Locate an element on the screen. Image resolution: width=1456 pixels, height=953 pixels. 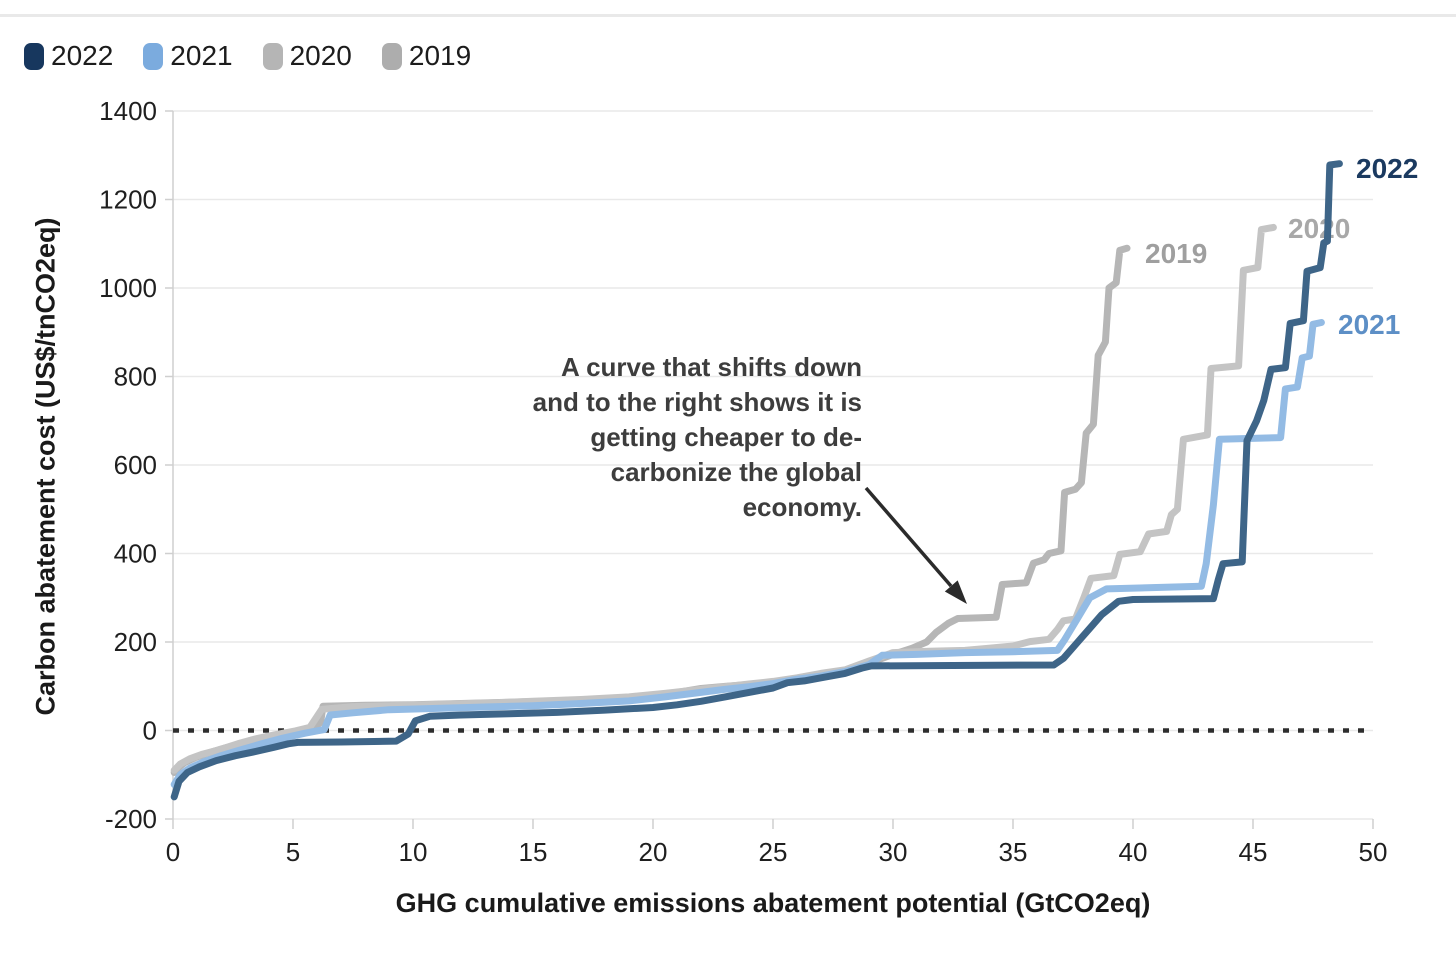
annotation-line: A curve that shifts down is located at coordinates (711, 367).